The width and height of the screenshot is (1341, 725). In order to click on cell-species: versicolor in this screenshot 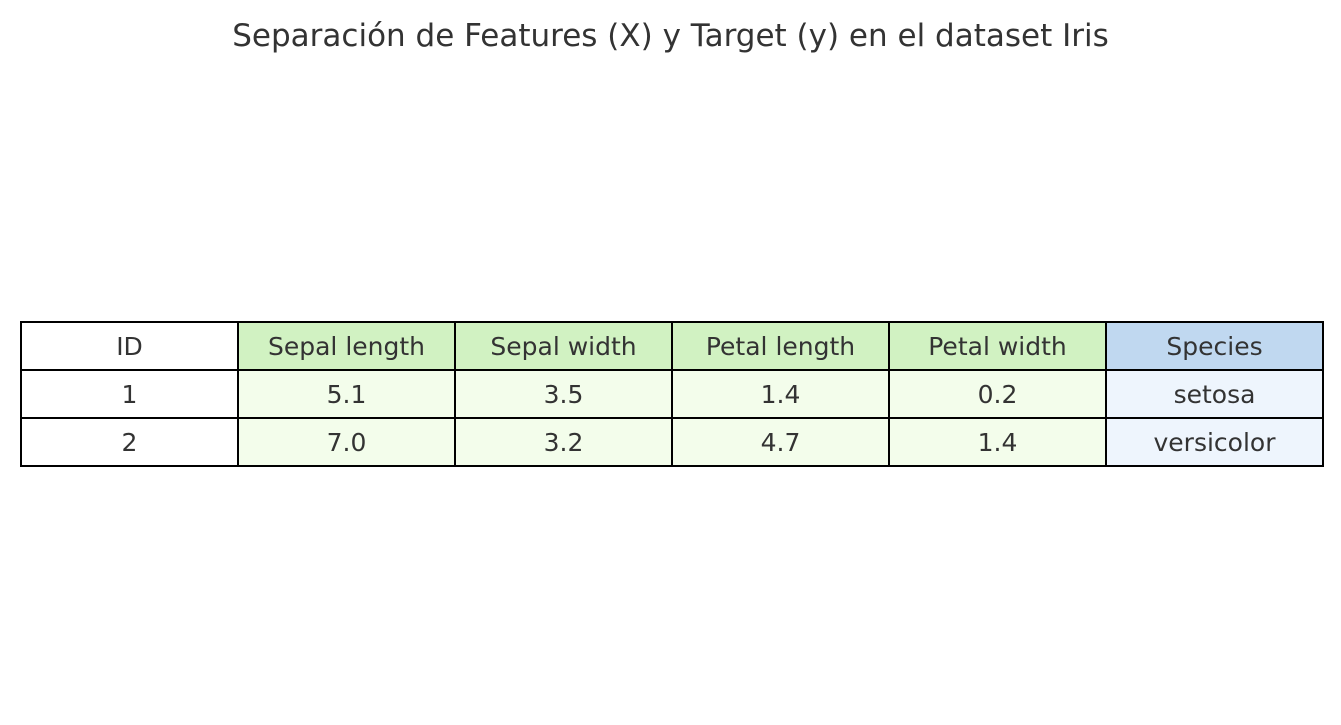, I will do `click(1214, 442)`.